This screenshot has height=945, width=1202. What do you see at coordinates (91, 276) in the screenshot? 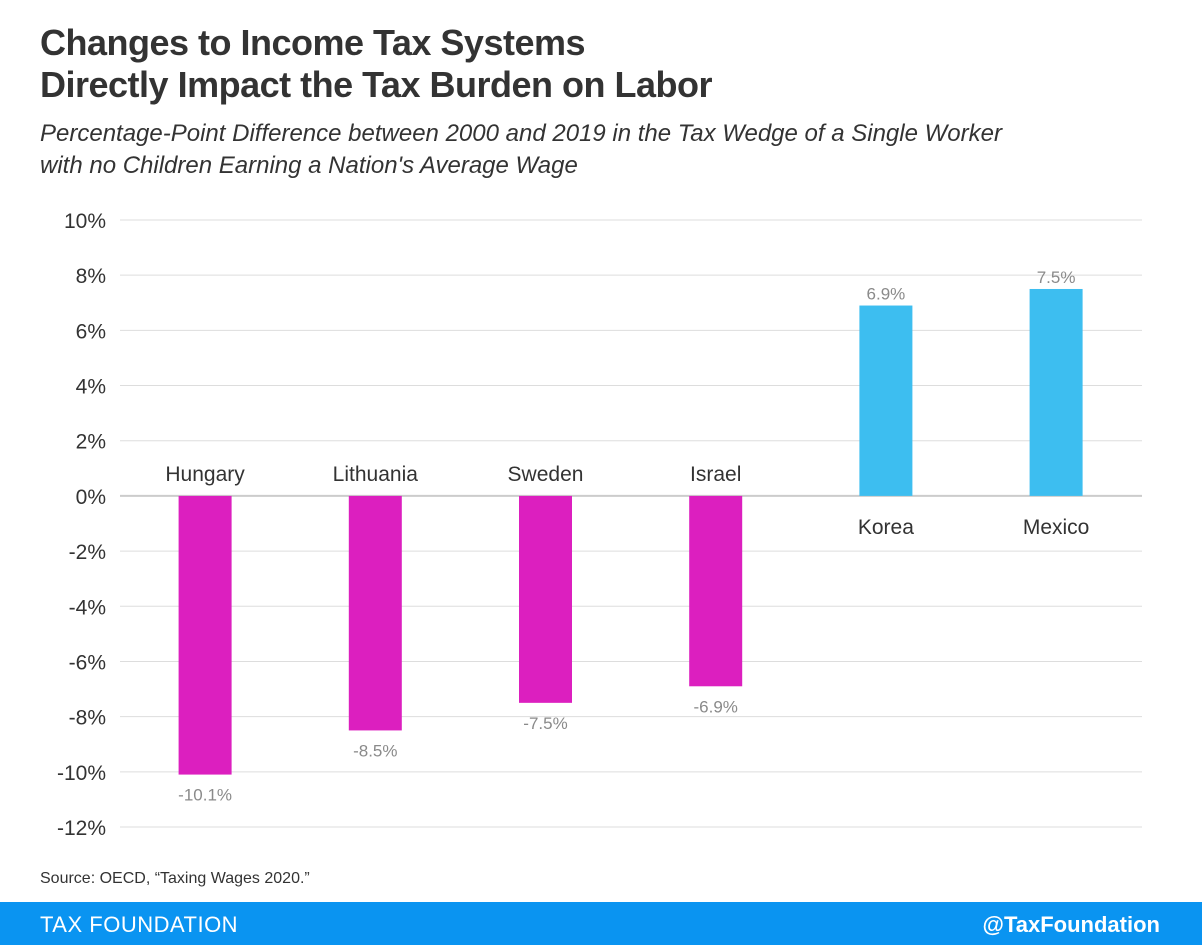
I see `y-tick-label: 8%` at bounding box center [91, 276].